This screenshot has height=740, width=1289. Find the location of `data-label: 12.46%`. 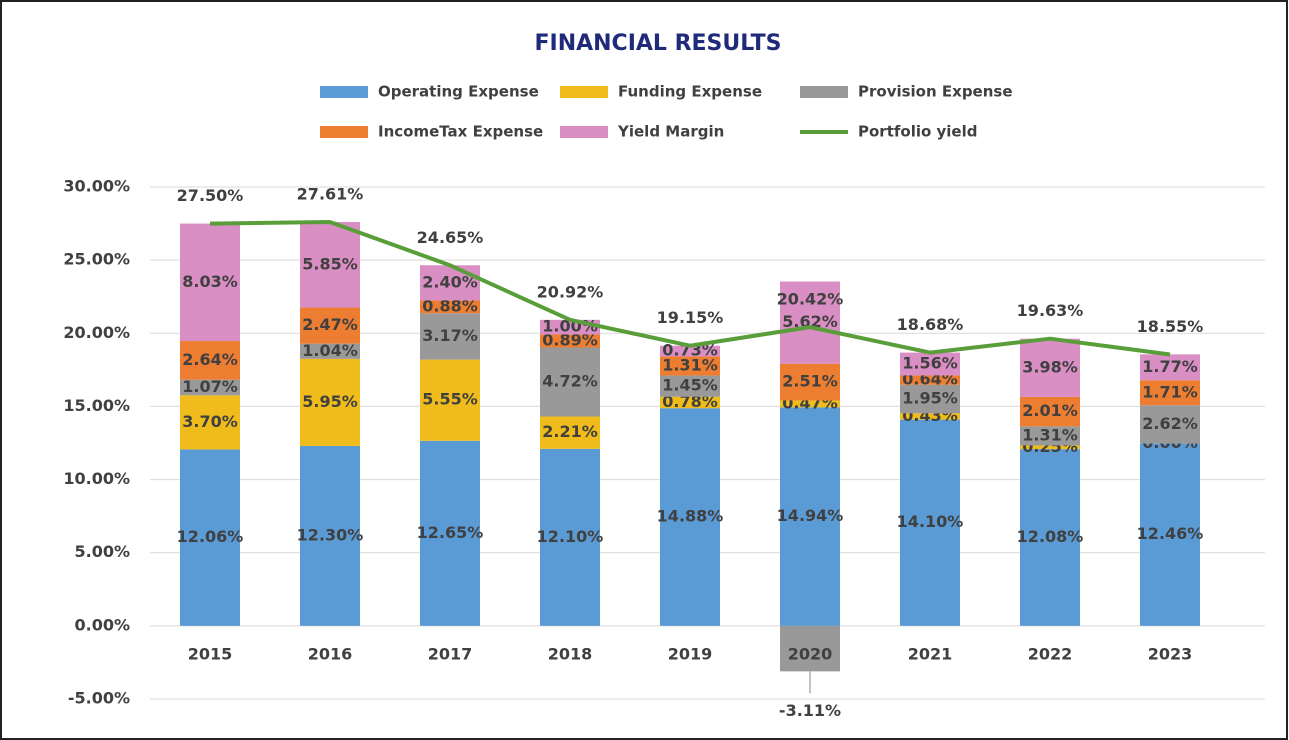

data-label: 12.46% is located at coordinates (1170, 533).